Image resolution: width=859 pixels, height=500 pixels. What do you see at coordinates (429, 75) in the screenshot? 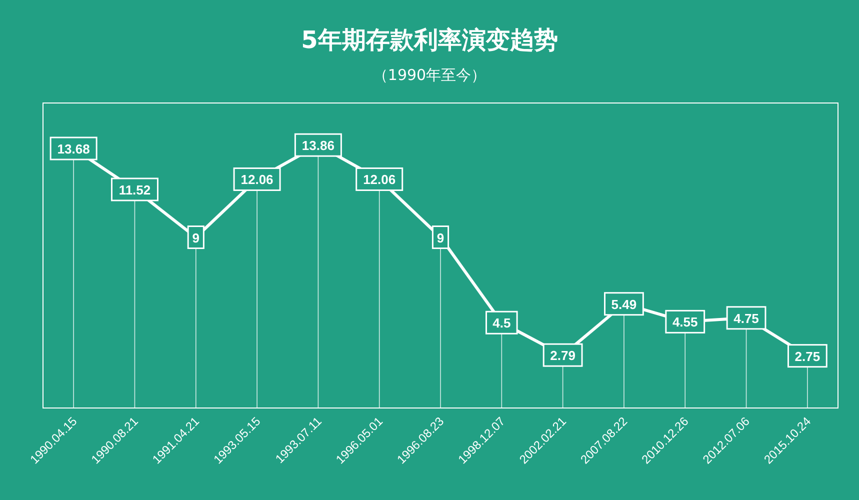
I see `chart-subtitle: （1990年至今）` at bounding box center [429, 75].